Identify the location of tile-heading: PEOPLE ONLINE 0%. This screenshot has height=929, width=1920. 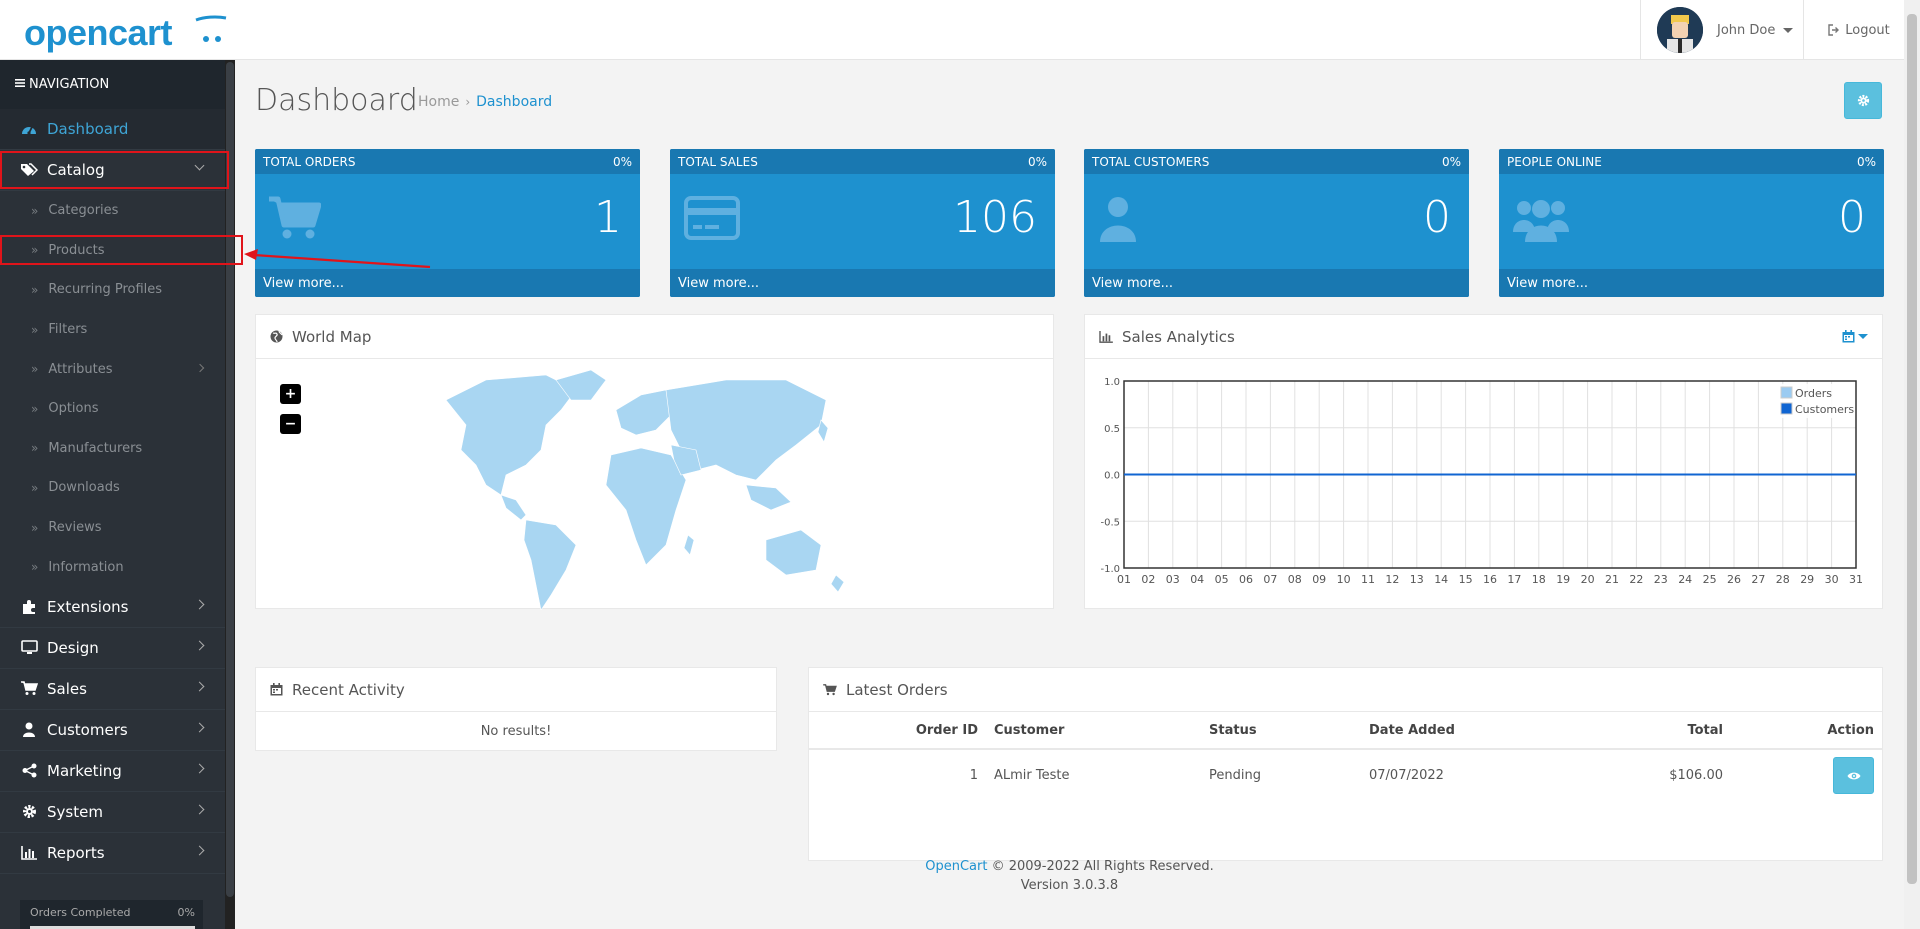
(1691, 161).